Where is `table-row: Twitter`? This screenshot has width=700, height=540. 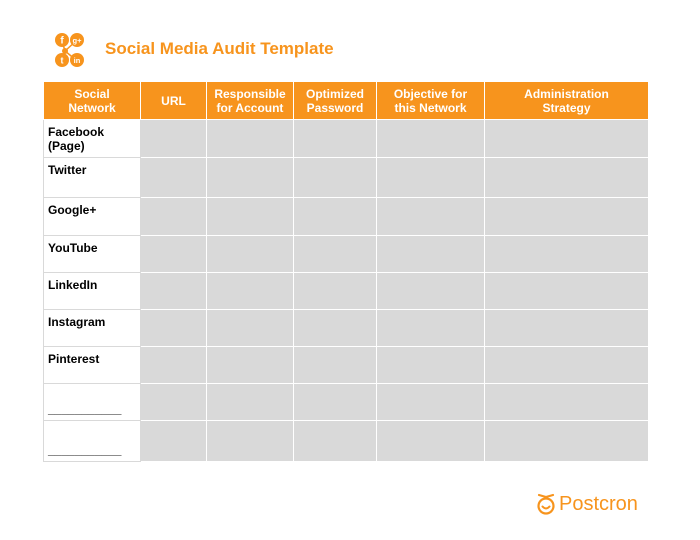
table-row: Twitter is located at coordinates (346, 177).